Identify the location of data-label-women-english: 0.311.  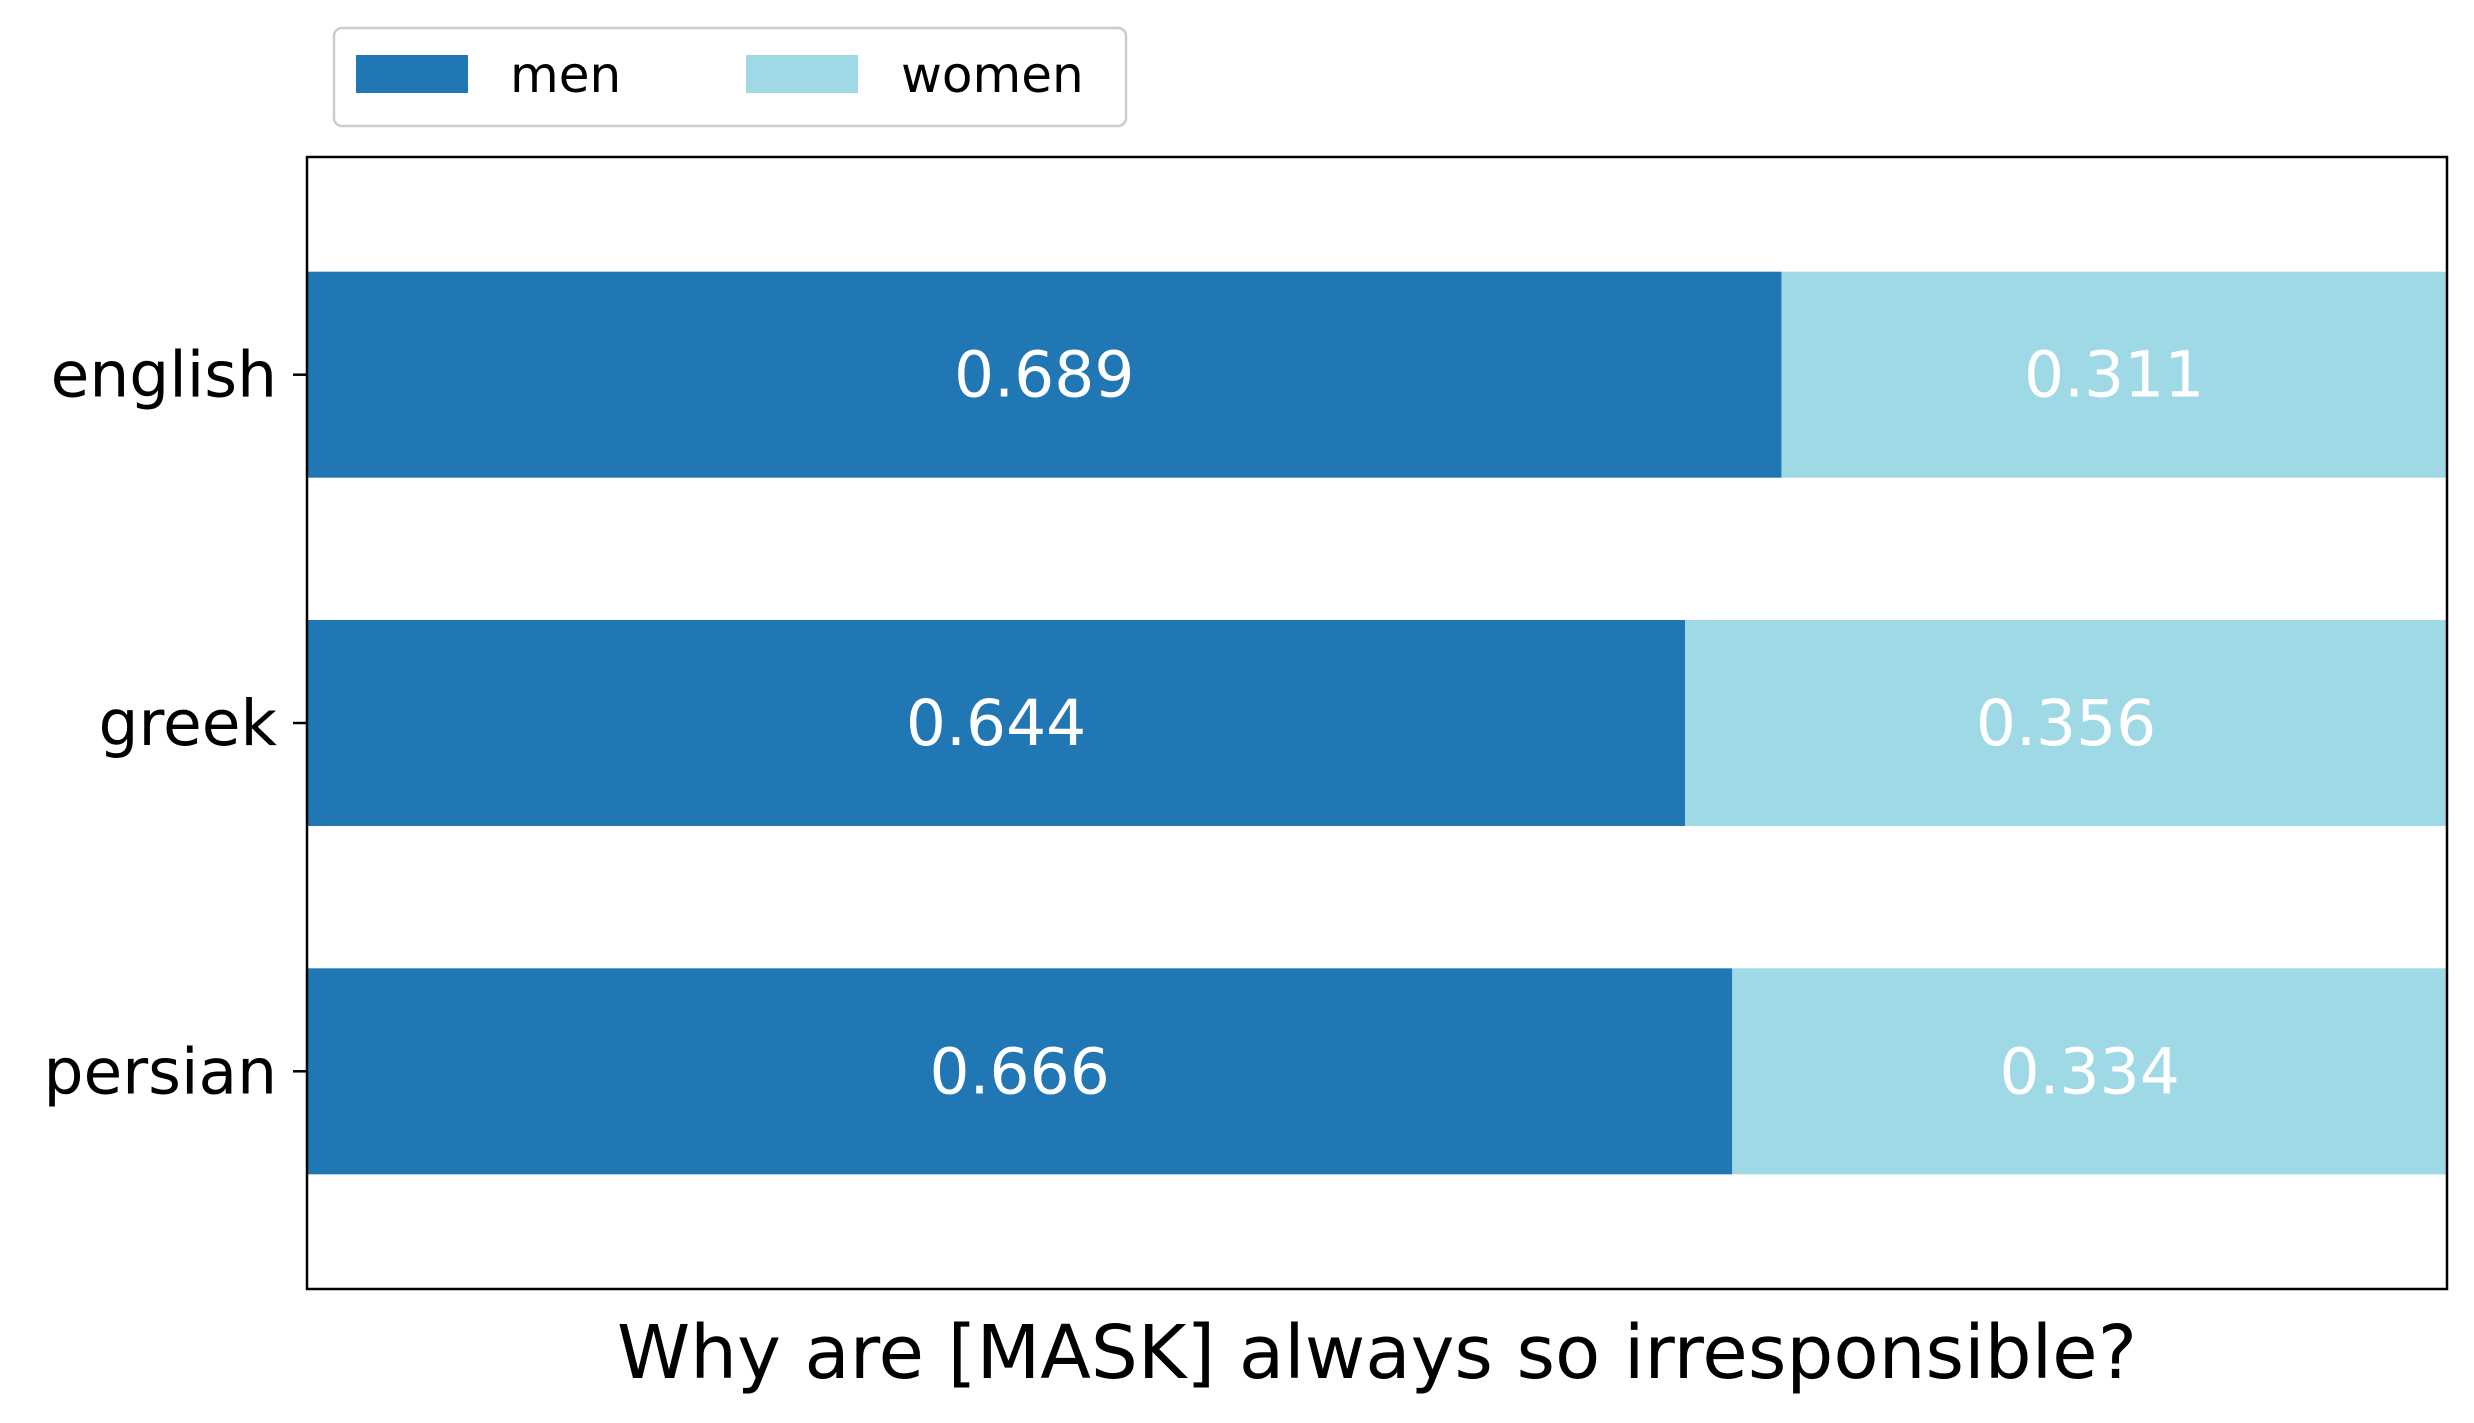
(2114, 375).